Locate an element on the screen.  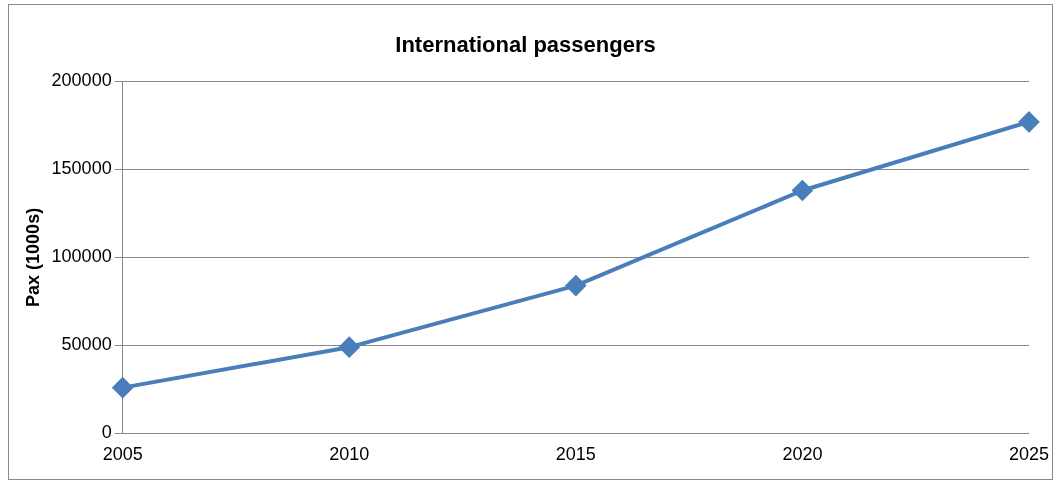
chart-title: International passengers is located at coordinates (525, 45).